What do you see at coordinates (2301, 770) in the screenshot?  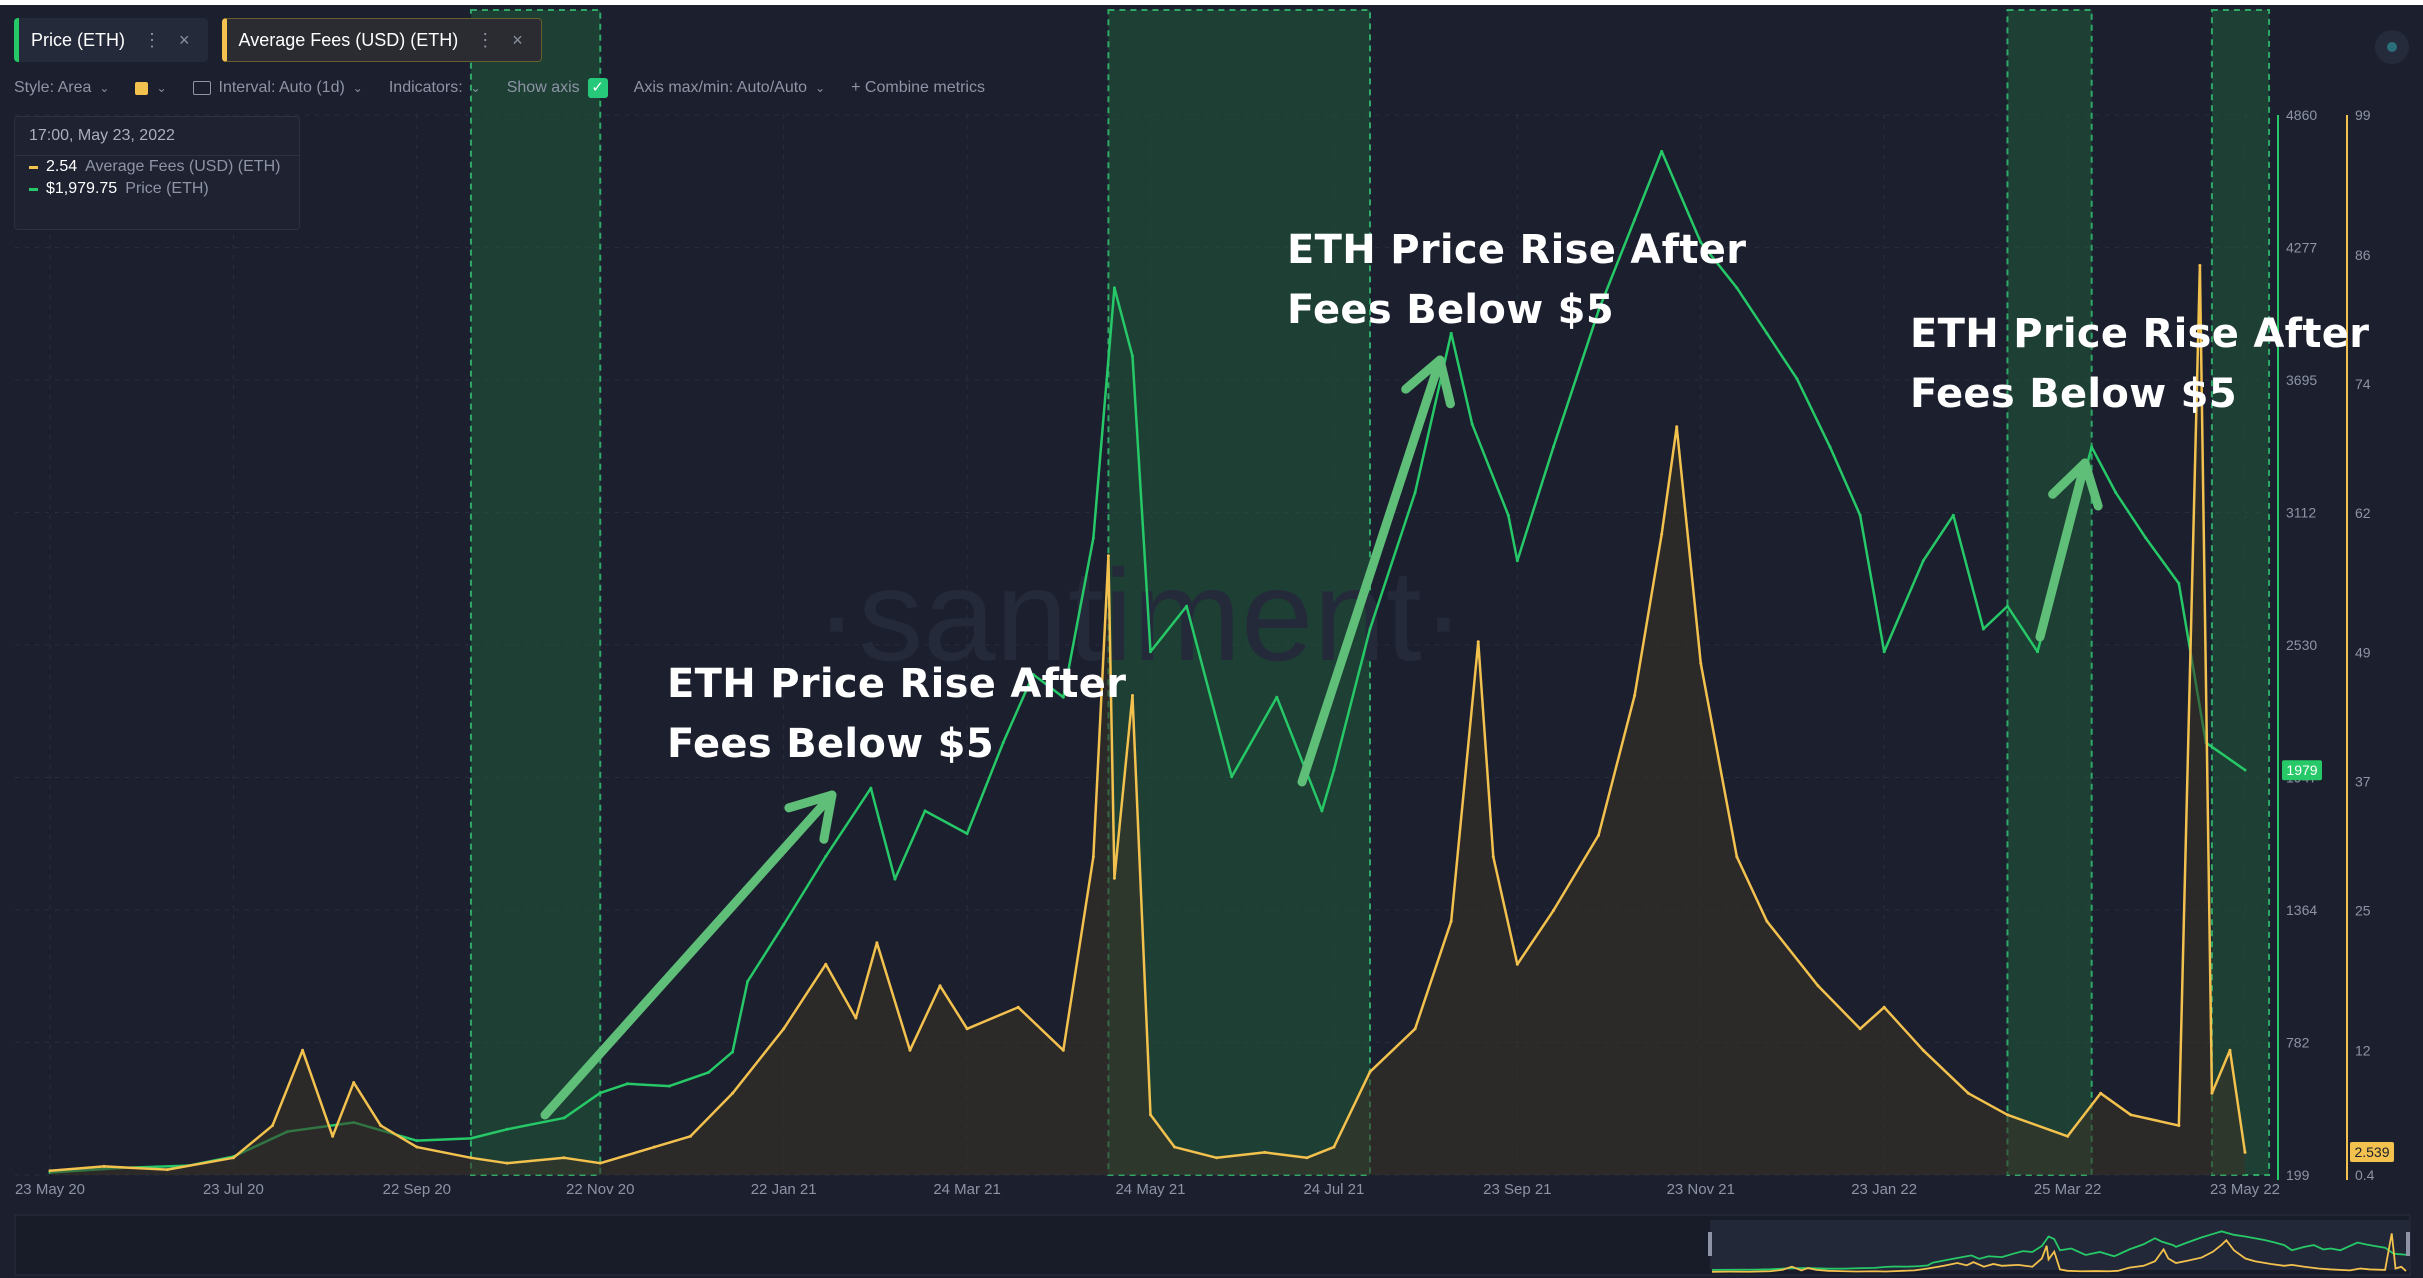 I see `price-current-label: 1979` at bounding box center [2301, 770].